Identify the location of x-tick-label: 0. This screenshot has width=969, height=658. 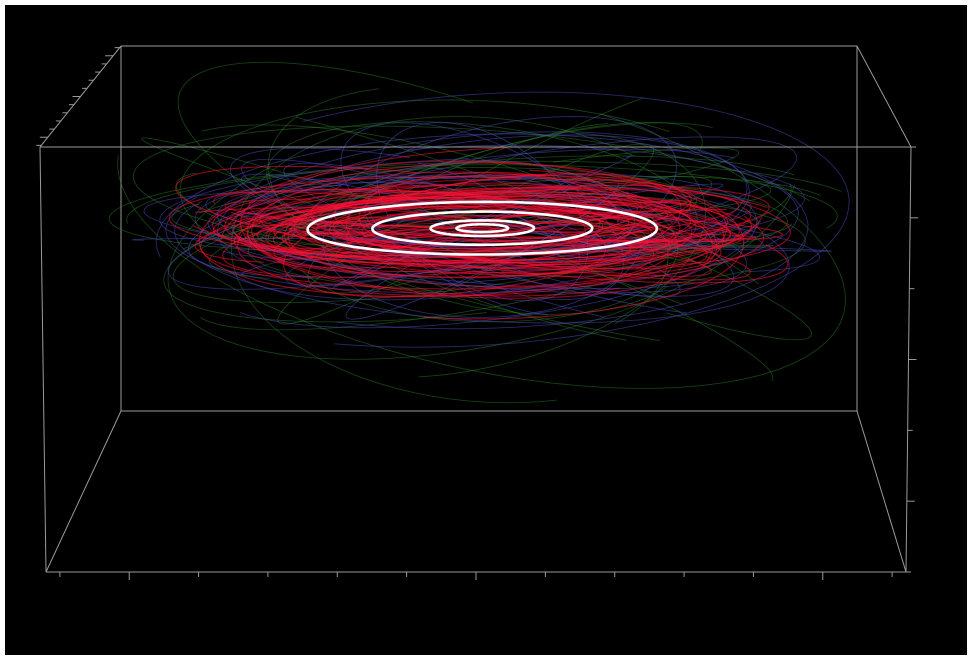
(476, 607).